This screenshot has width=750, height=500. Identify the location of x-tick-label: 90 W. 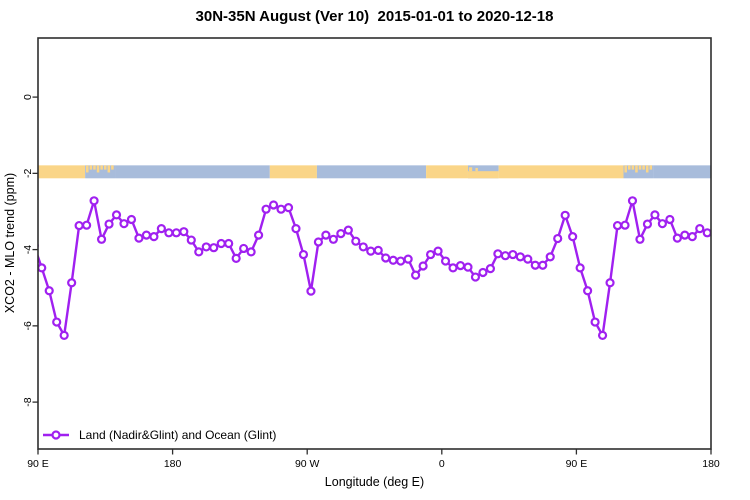
(307, 464).